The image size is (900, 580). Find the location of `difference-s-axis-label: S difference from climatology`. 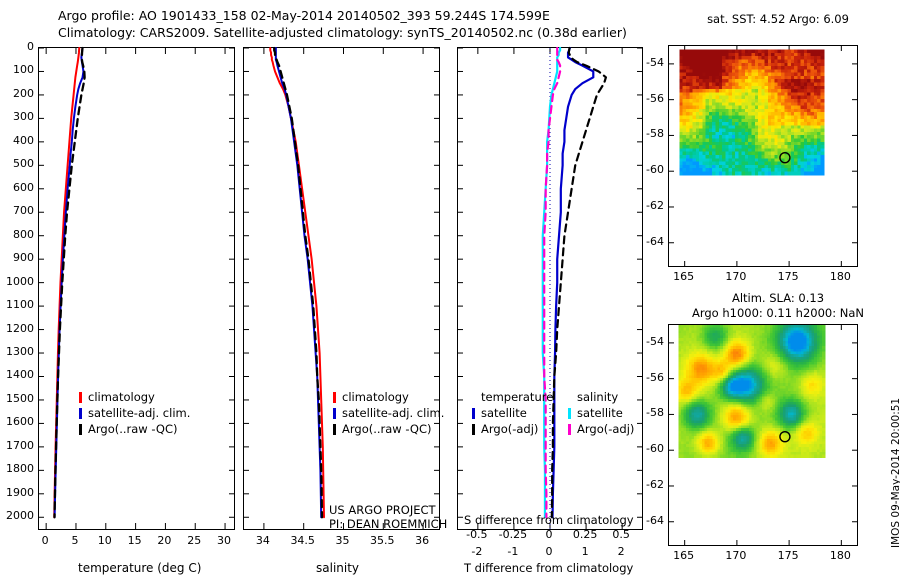

difference-s-axis-label: S difference from climatology is located at coordinates (549, 520).